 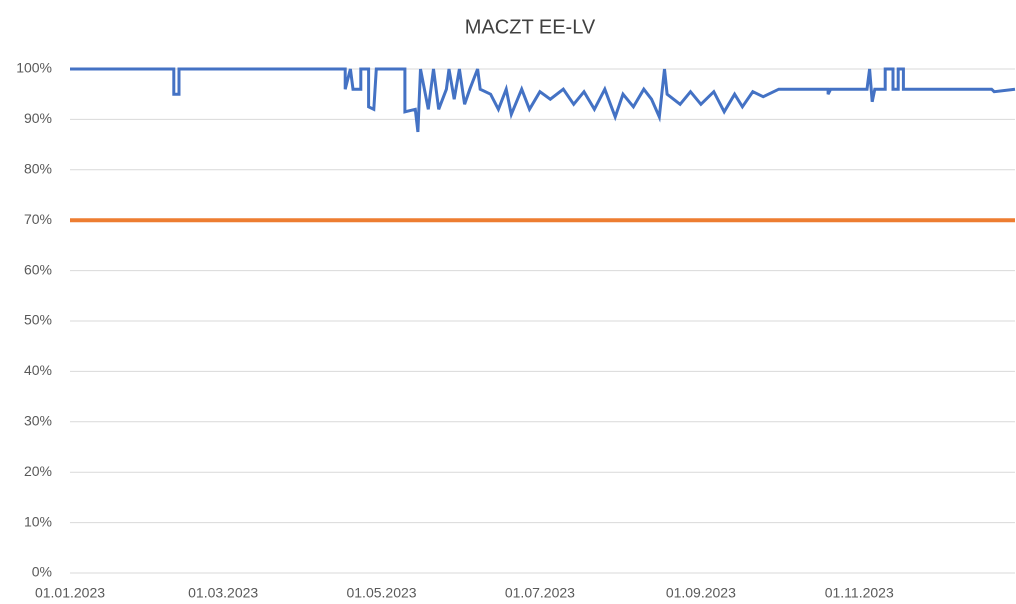 I want to click on y-tick-label: 90%, so click(x=38, y=118).